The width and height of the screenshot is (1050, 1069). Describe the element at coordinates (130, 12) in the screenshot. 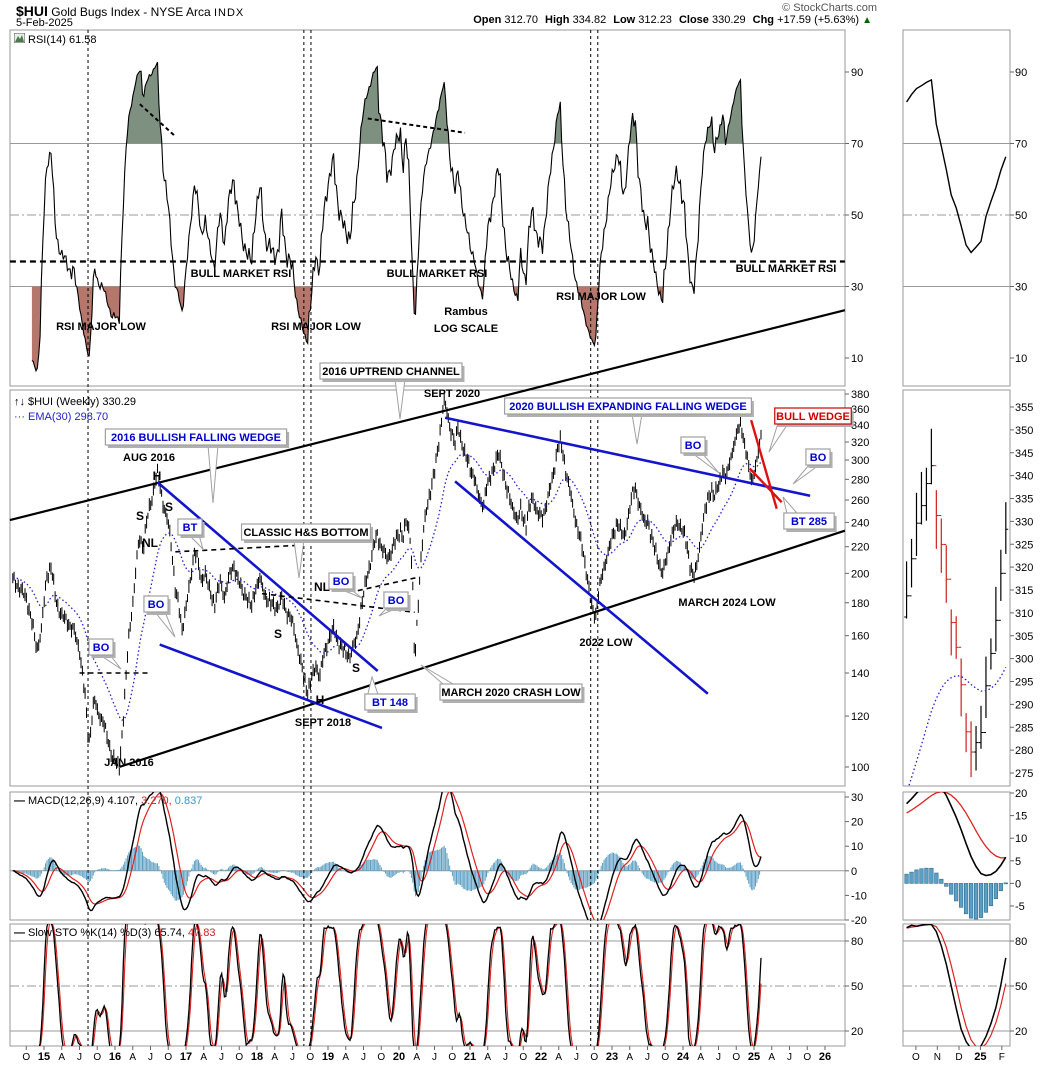

I see `symbol-name: Gold Bugs Index - NYSE Arca` at that location.